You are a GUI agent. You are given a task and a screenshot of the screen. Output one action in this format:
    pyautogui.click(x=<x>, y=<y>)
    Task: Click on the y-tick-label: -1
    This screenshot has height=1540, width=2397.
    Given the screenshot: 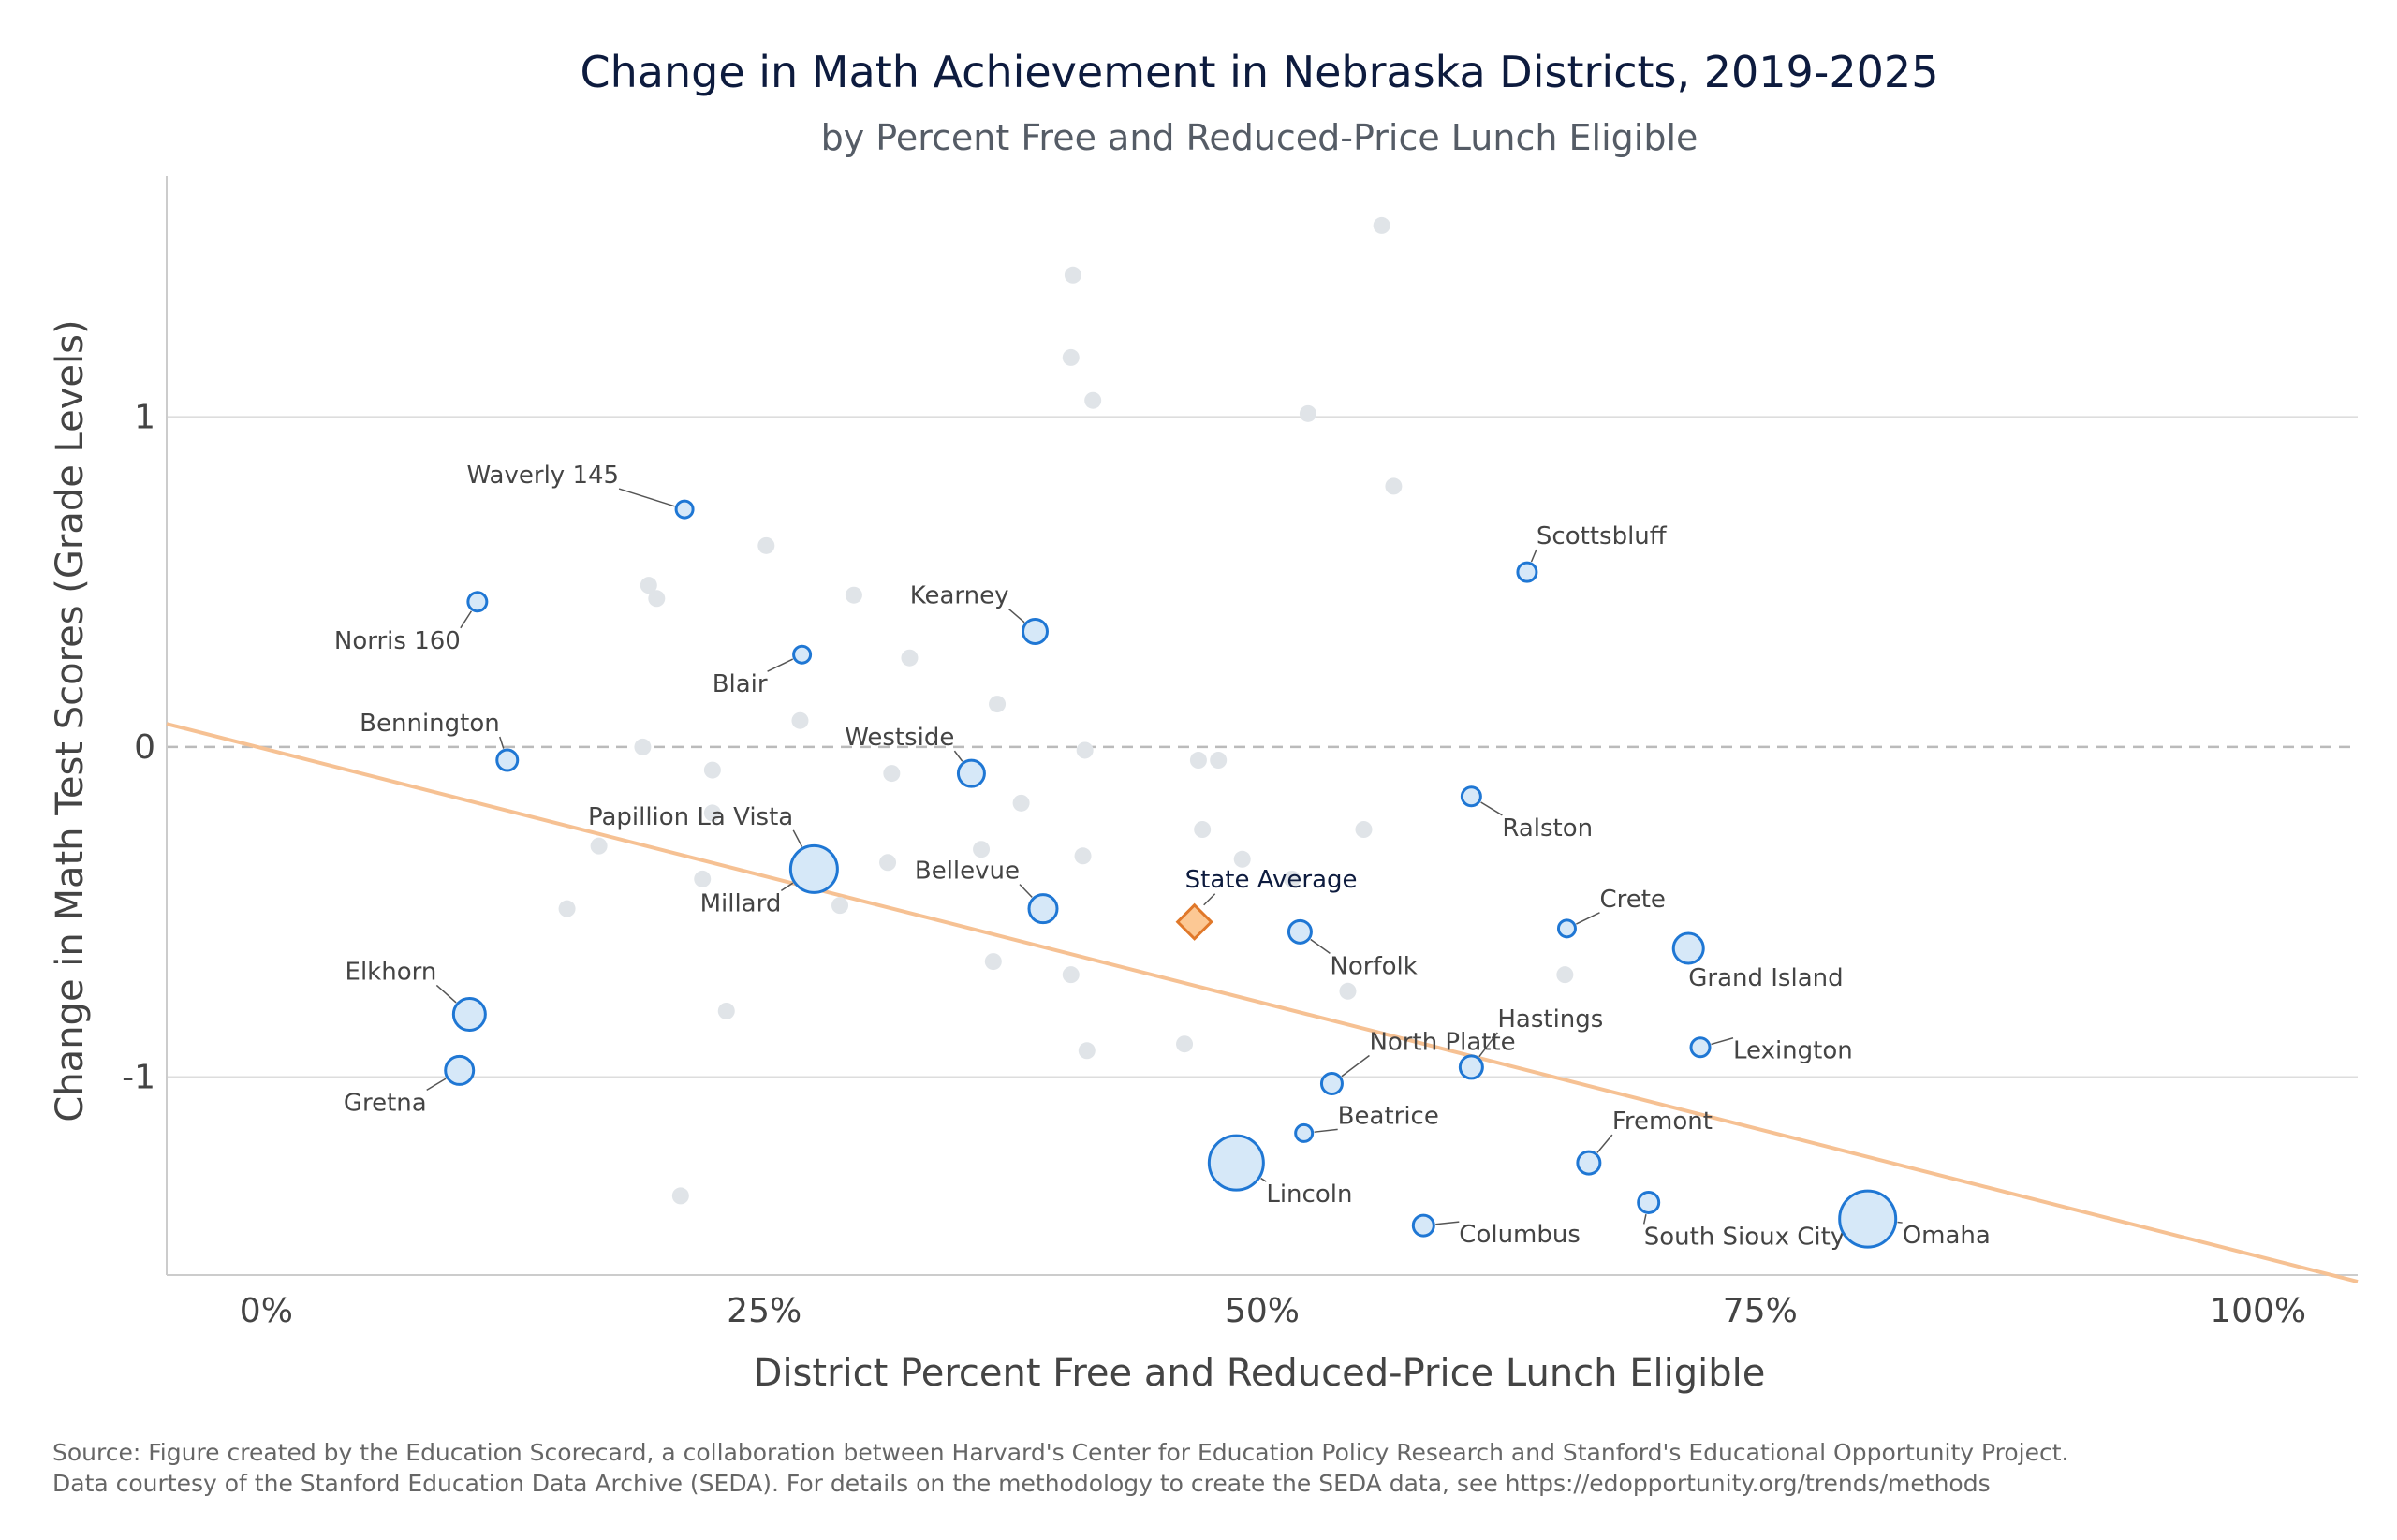 What is the action you would take?
    pyautogui.click(x=138, y=1077)
    